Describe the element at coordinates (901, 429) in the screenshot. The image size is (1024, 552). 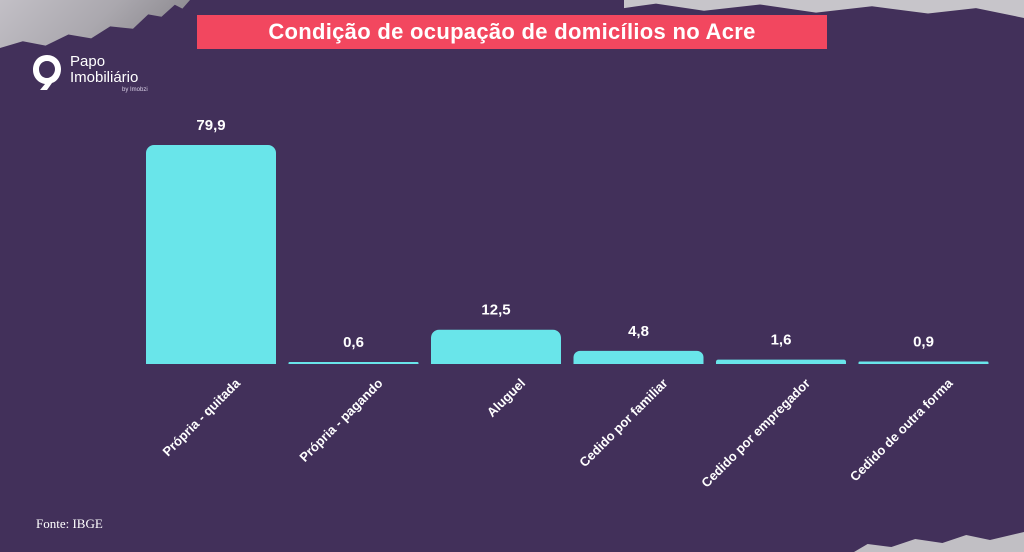
I see `category-label: Cedido de outra forma` at that location.